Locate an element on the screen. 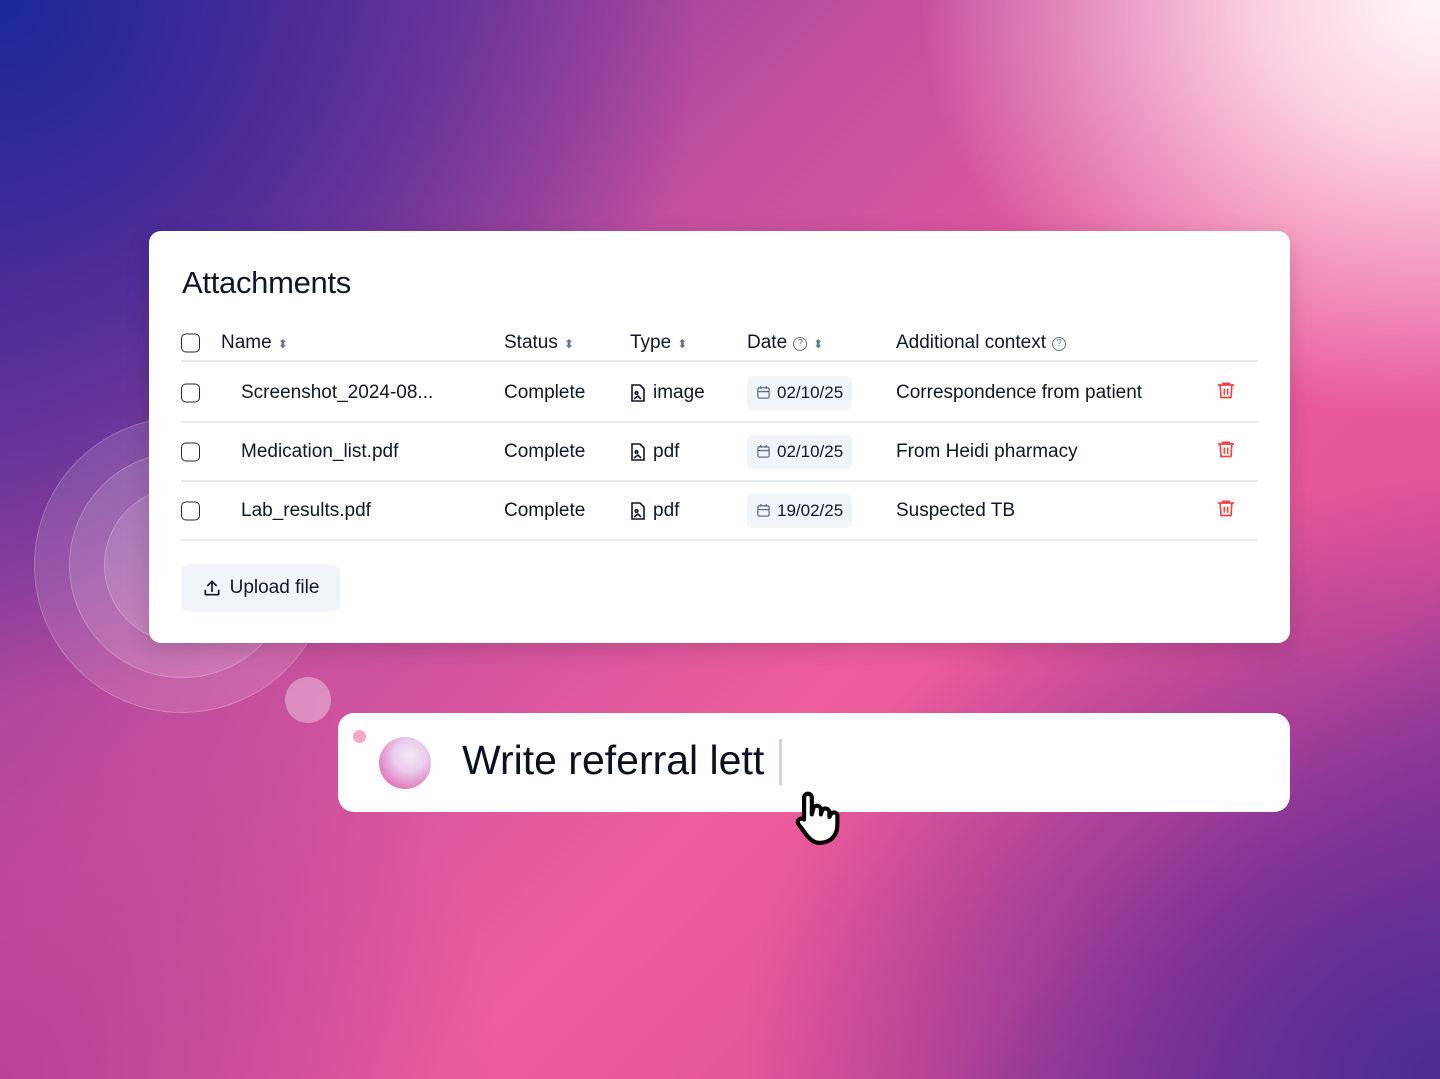 The image size is (1440, 1079). upload-label: Upload file is located at coordinates (274, 587).